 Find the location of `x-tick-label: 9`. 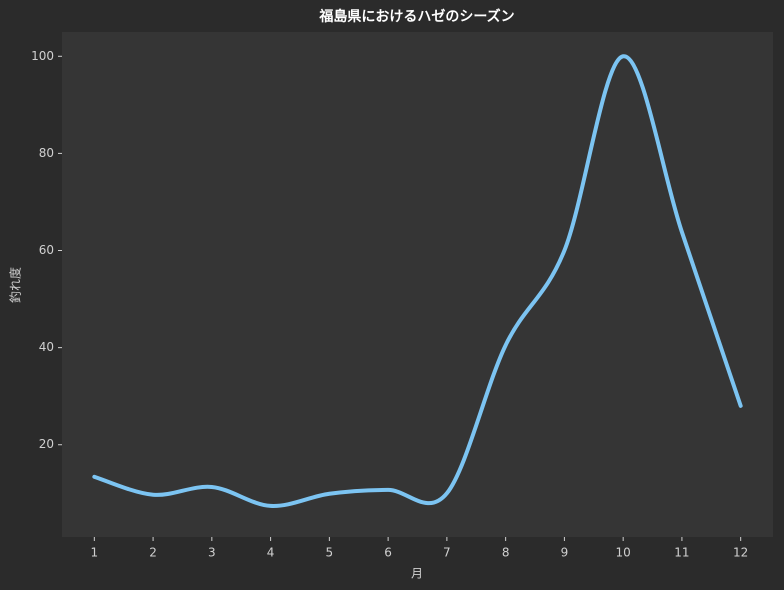

x-tick-label: 9 is located at coordinates (565, 553).